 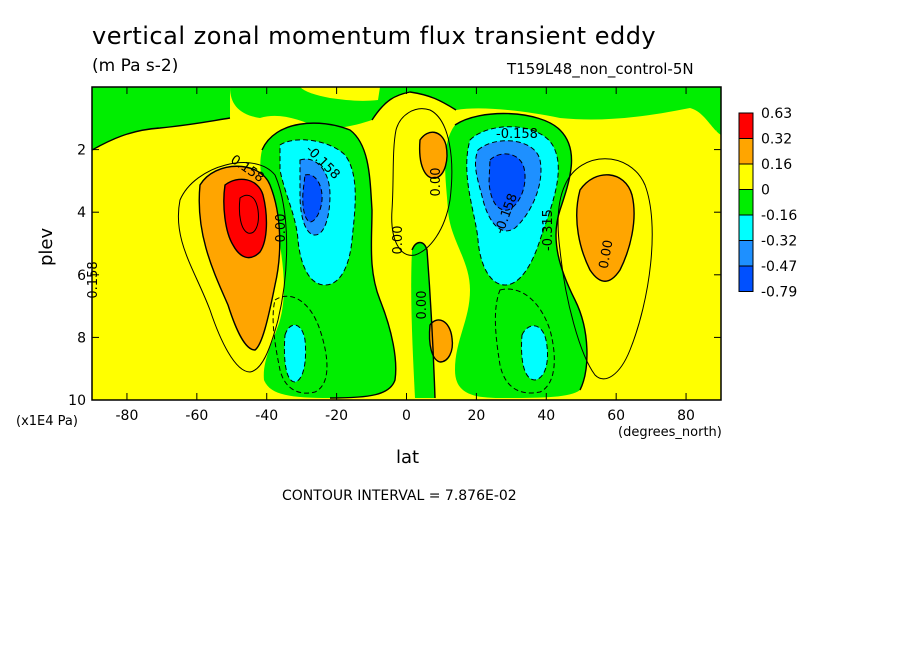 I want to click on y-axis-unit: (x1E4 Pa), so click(x=47, y=421).